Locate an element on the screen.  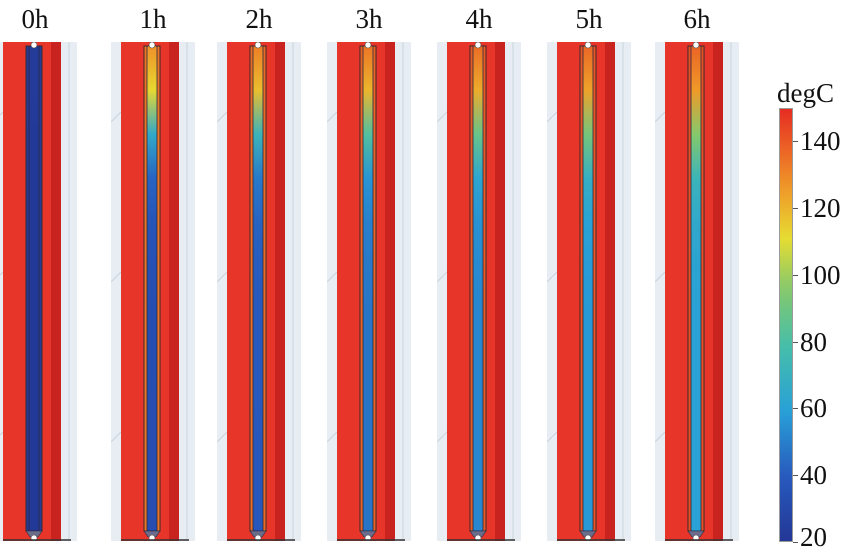
colorbar-tick-label: 140 is located at coordinates (820, 141).